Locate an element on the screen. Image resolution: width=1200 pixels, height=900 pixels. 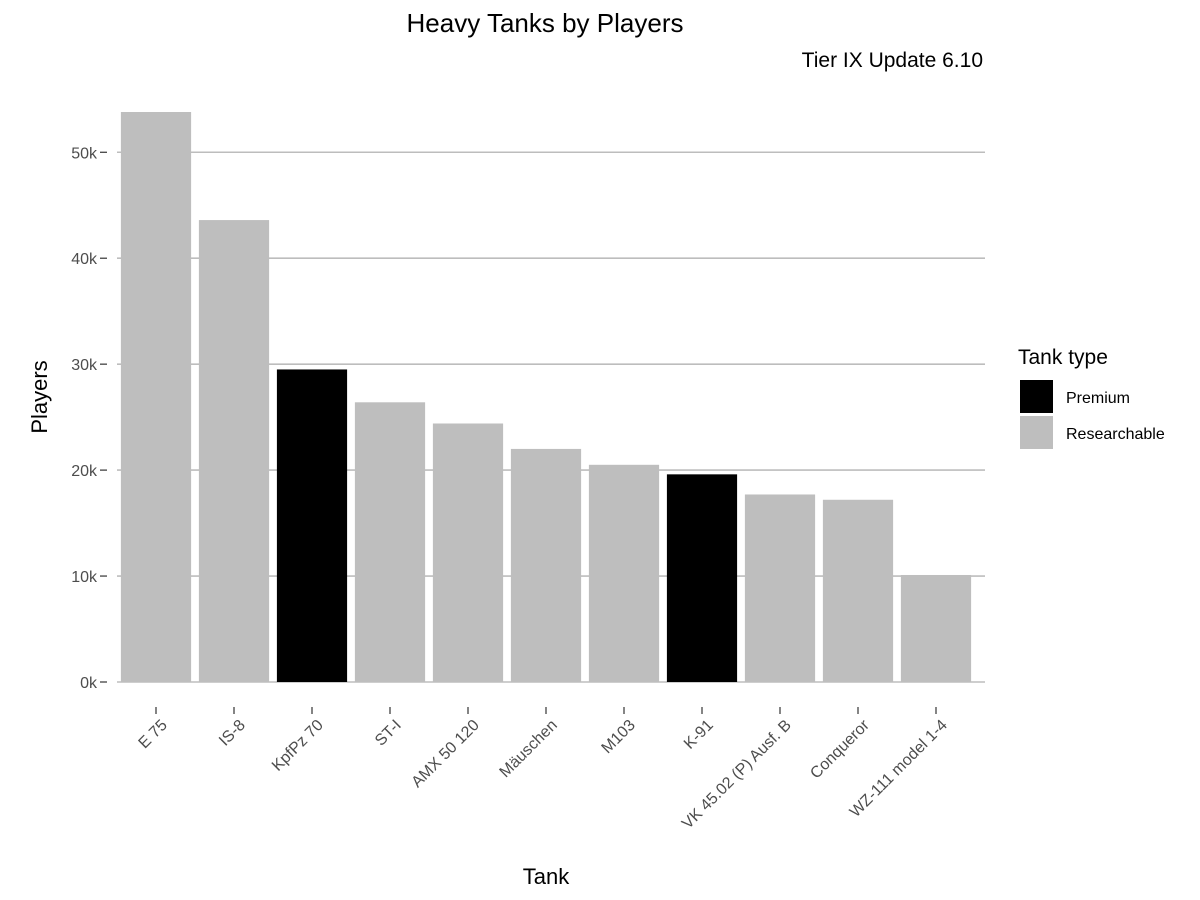
y-tick-label: 0k is located at coordinates (89, 683).